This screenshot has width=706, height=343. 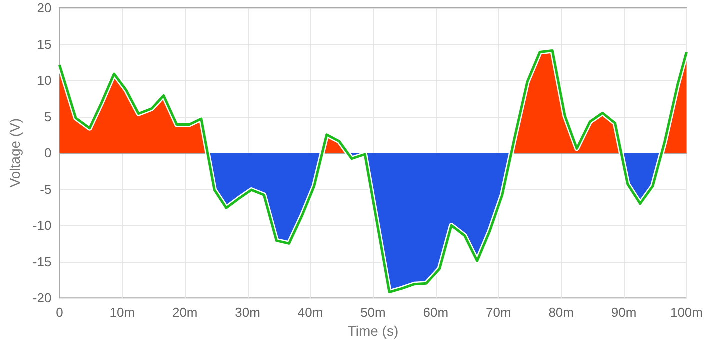 I want to click on x-tick-label: 30m, so click(x=247, y=312).